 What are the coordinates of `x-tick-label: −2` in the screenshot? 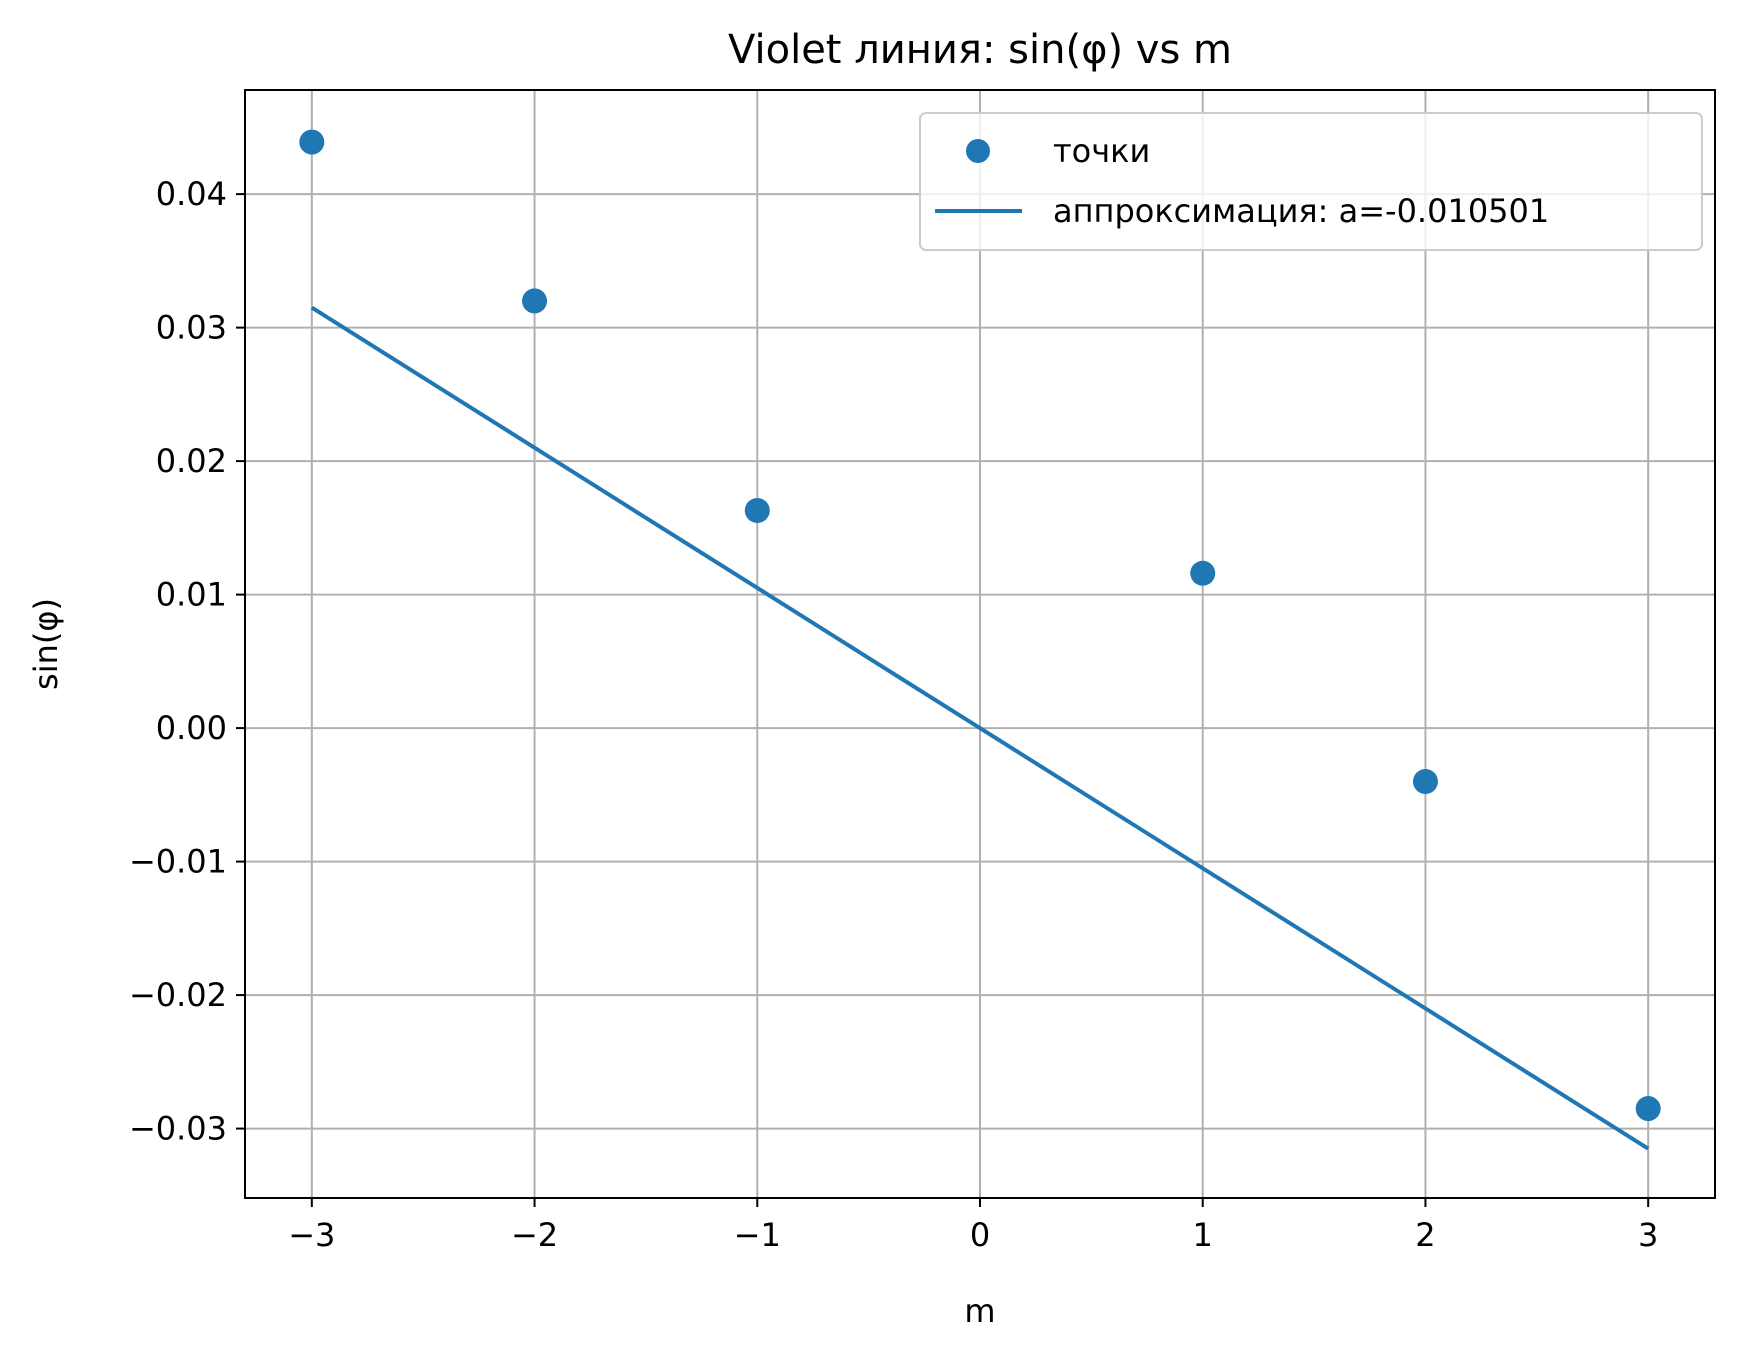 It's located at (534, 1235).